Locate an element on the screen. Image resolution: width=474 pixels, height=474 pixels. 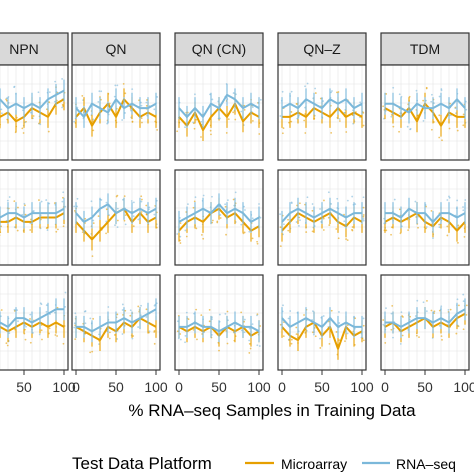
legend: Test Data Platform Microarray RNA–seq is located at coordinates (264, 463).